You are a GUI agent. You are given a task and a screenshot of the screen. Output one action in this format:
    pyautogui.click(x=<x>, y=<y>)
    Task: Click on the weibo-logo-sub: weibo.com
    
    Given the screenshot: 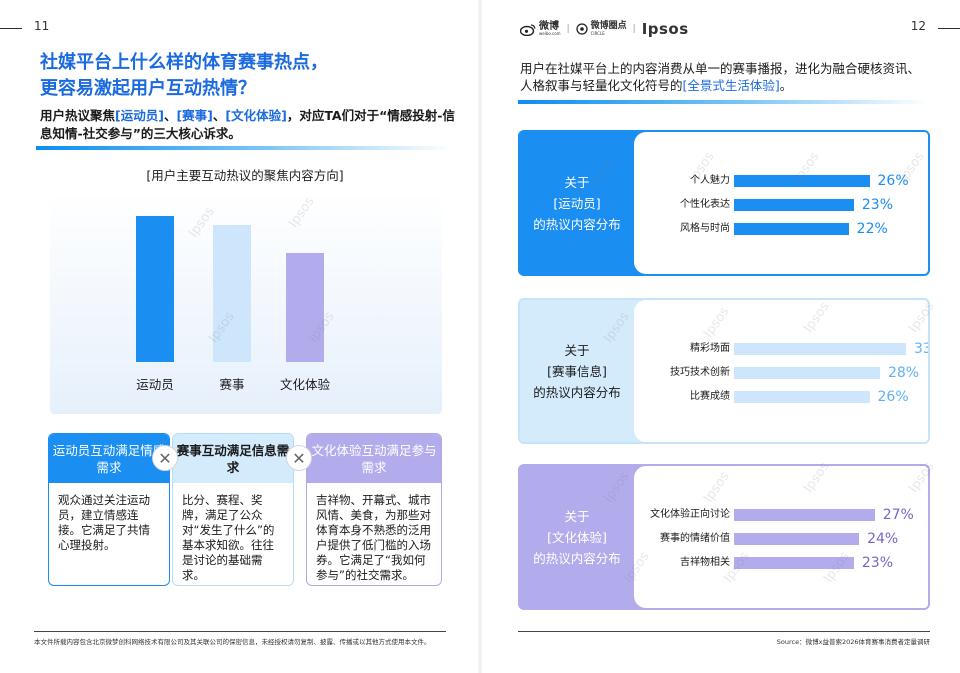 What is the action you would take?
    pyautogui.click(x=550, y=33)
    